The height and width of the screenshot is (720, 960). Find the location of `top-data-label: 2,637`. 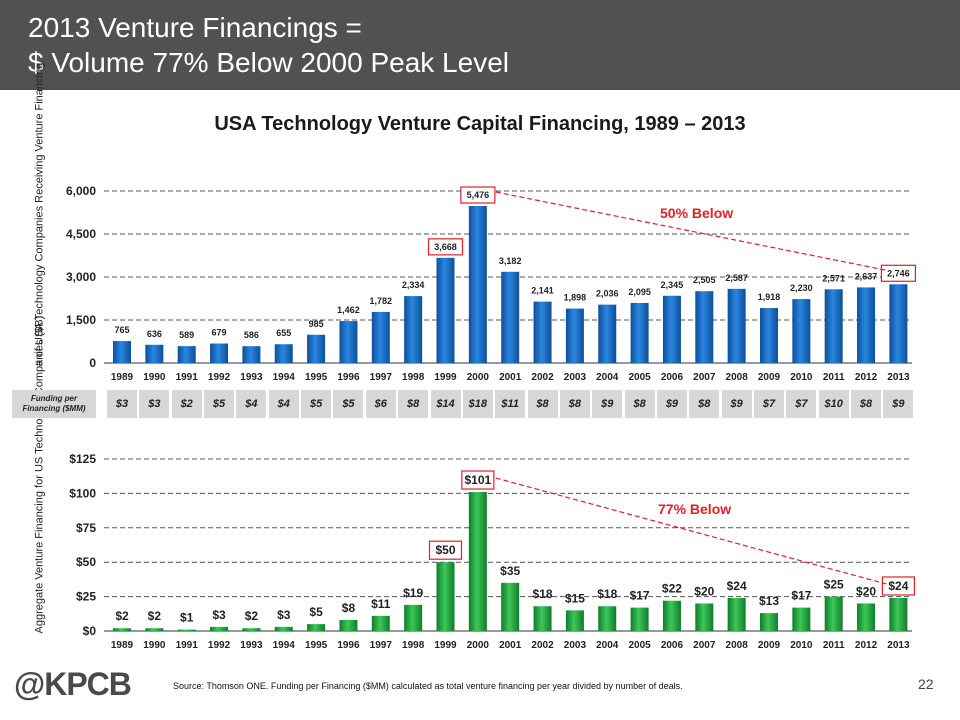

top-data-label: 2,637 is located at coordinates (866, 276).